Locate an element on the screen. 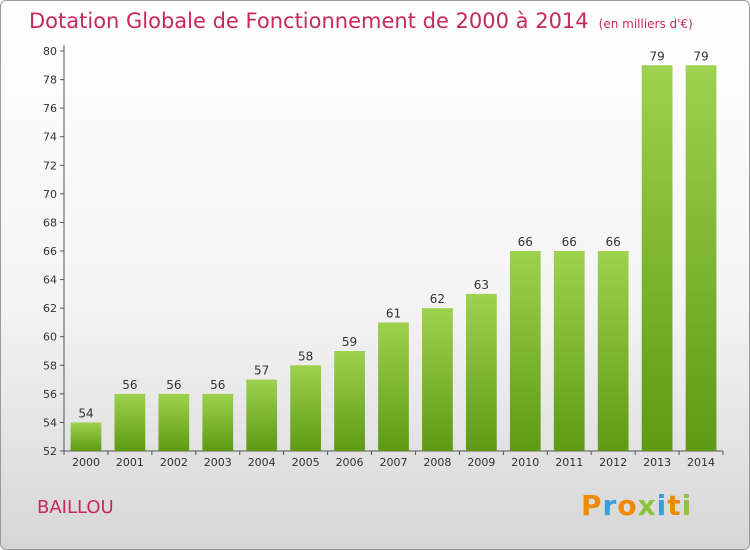  bar-2014 is located at coordinates (701, 258).